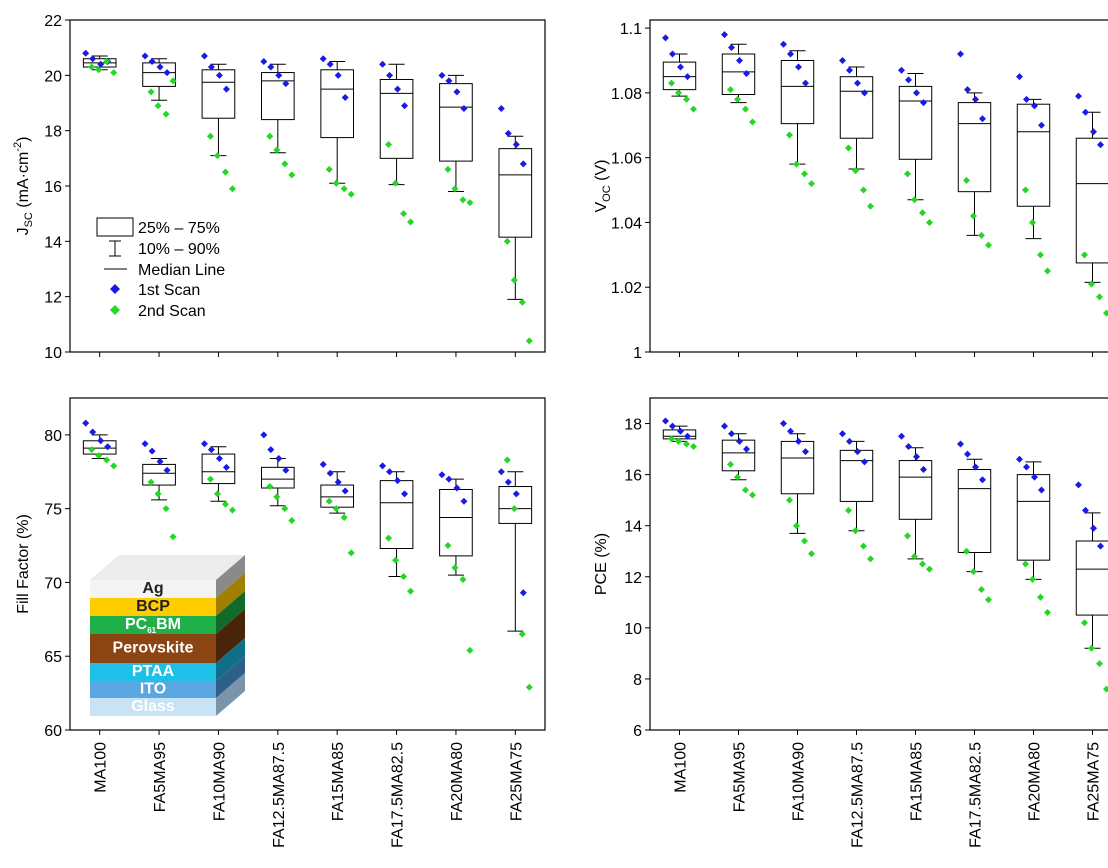  I want to click on label: Perovskite, so click(153, 648).